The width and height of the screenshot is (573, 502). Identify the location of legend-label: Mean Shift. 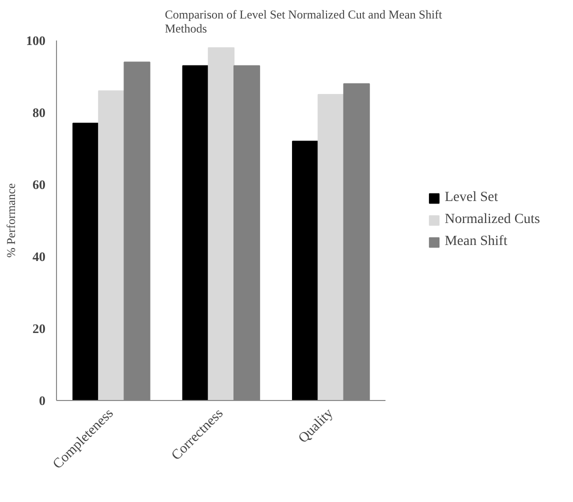
(476, 242).